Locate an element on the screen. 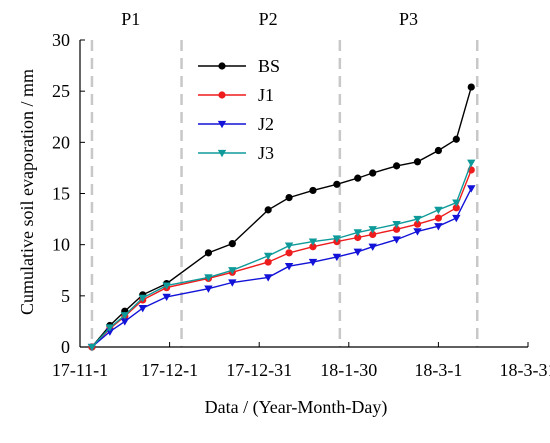 The height and width of the screenshot is (443, 550). y-tick-label: 15 is located at coordinates (61, 194).